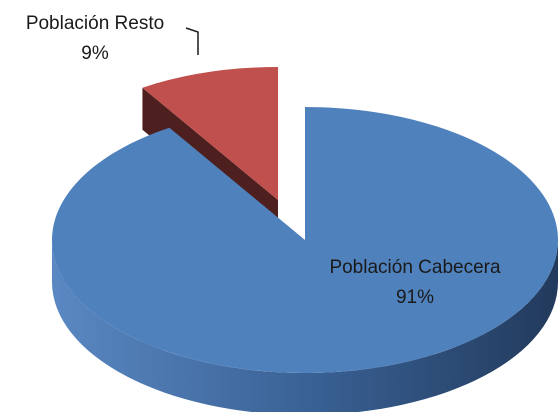 This screenshot has width=558, height=412. I want to click on slice, so click(210, 133).